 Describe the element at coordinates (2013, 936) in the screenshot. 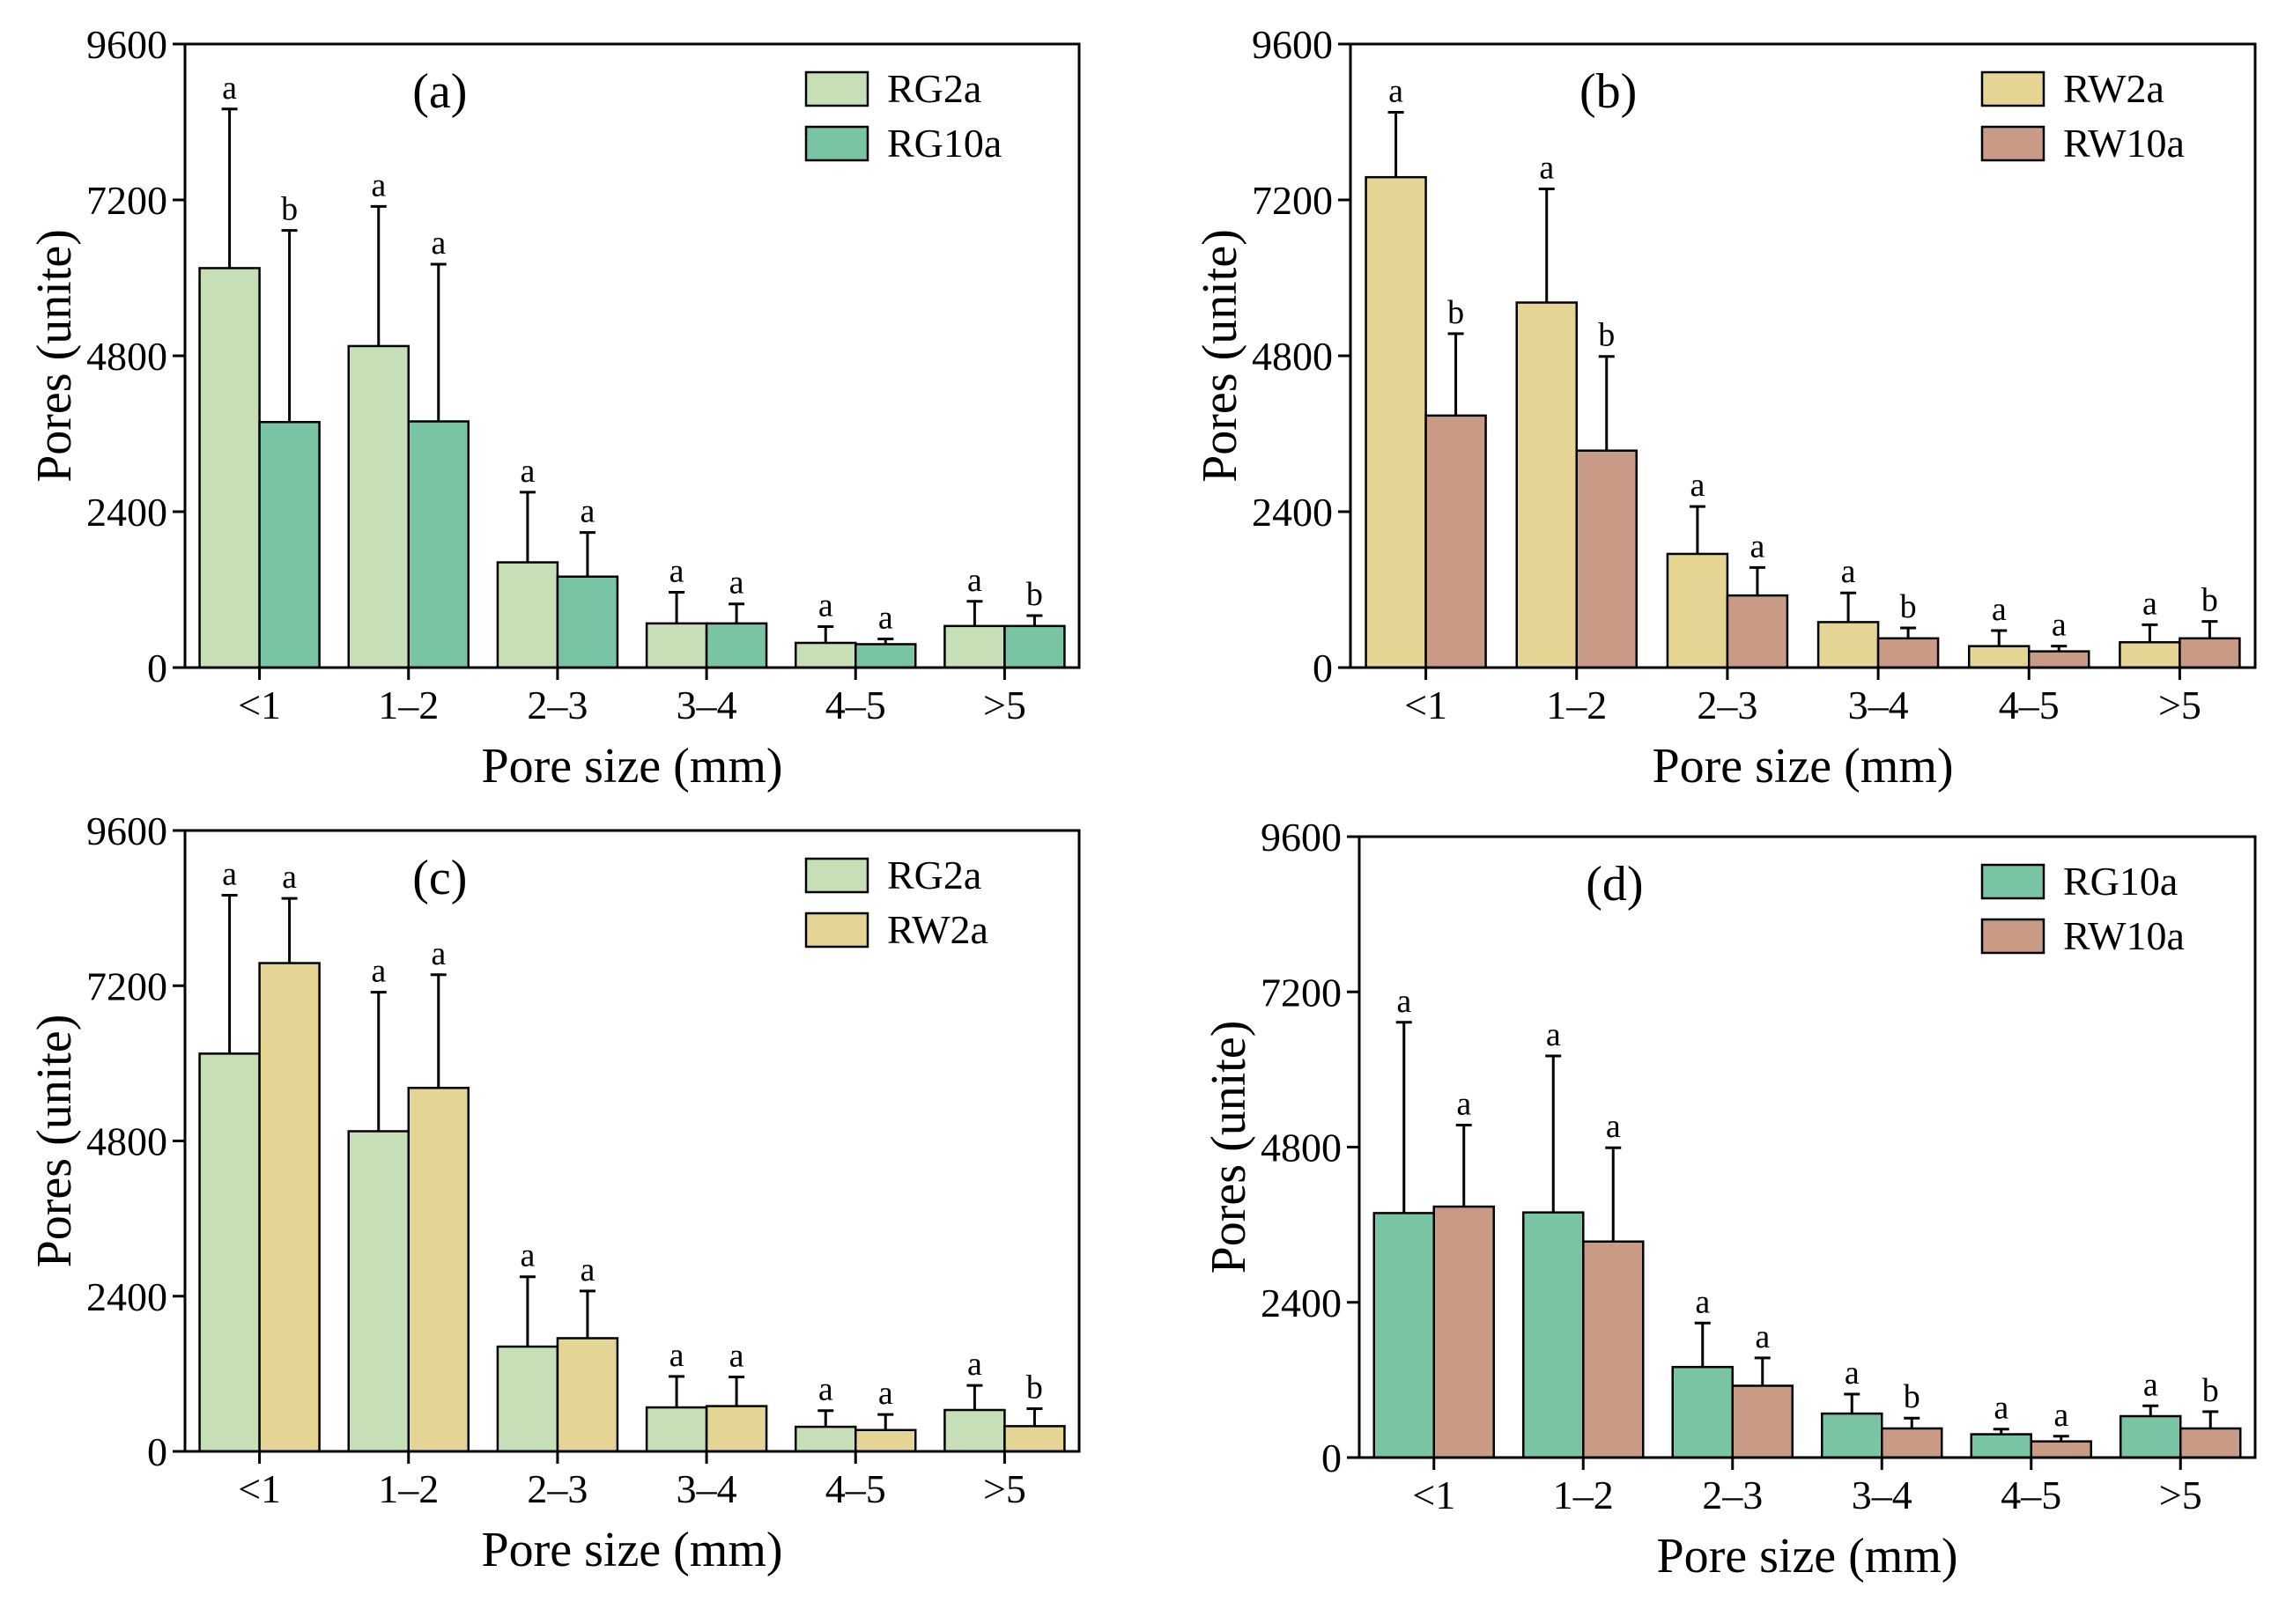

I see `legend-swatch-RW10a` at that location.